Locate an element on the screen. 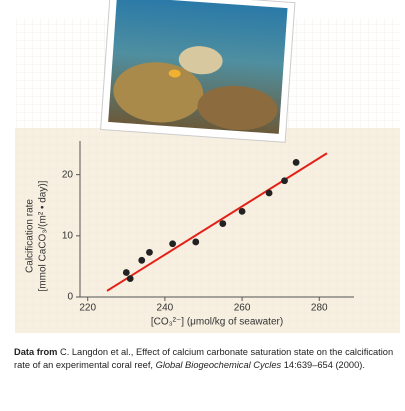 The width and height of the screenshot is (405, 411). x-tick-label: 280 is located at coordinates (319, 308).